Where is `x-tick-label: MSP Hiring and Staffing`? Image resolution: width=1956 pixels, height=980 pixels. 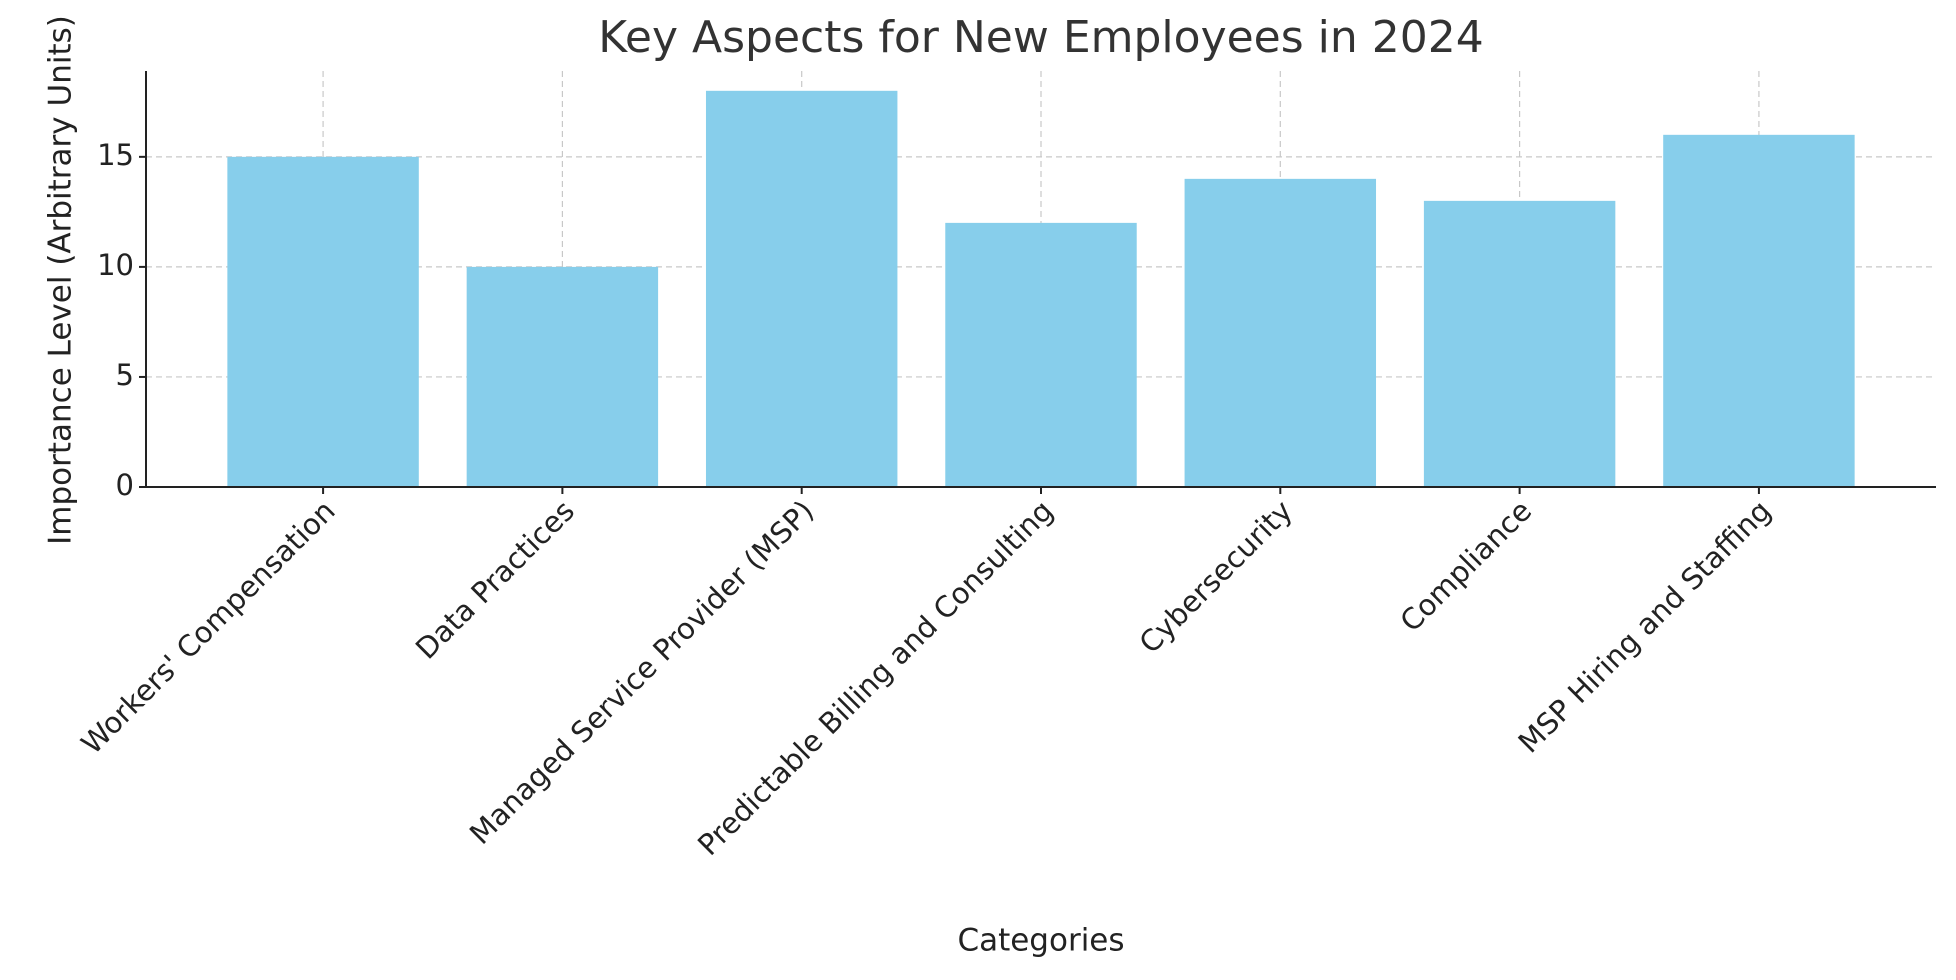
x-tick-label: MSP Hiring and Staffing is located at coordinates (1645, 627).